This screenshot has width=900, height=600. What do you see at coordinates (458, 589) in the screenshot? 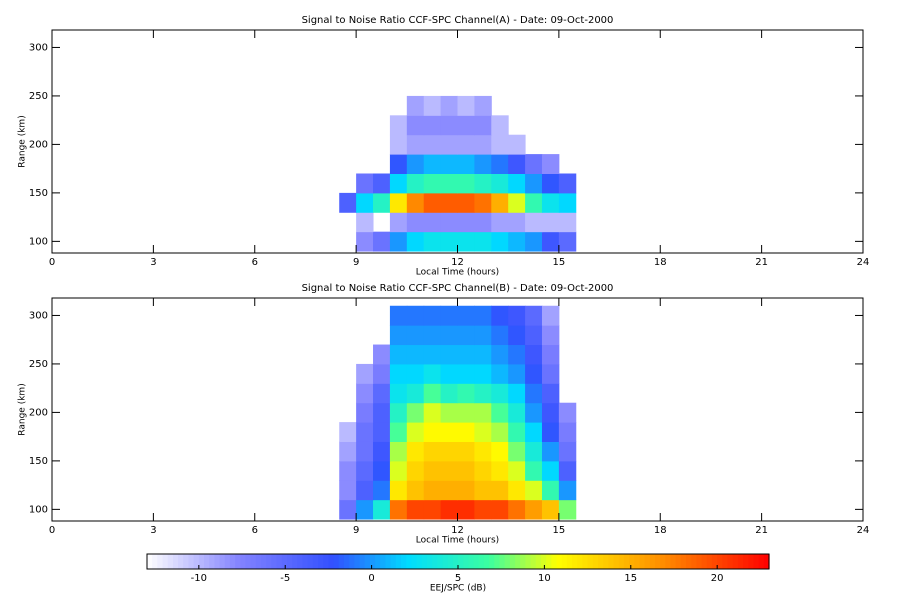
I see `colorbar-label: EEJ/SPC (dB)` at bounding box center [458, 589].